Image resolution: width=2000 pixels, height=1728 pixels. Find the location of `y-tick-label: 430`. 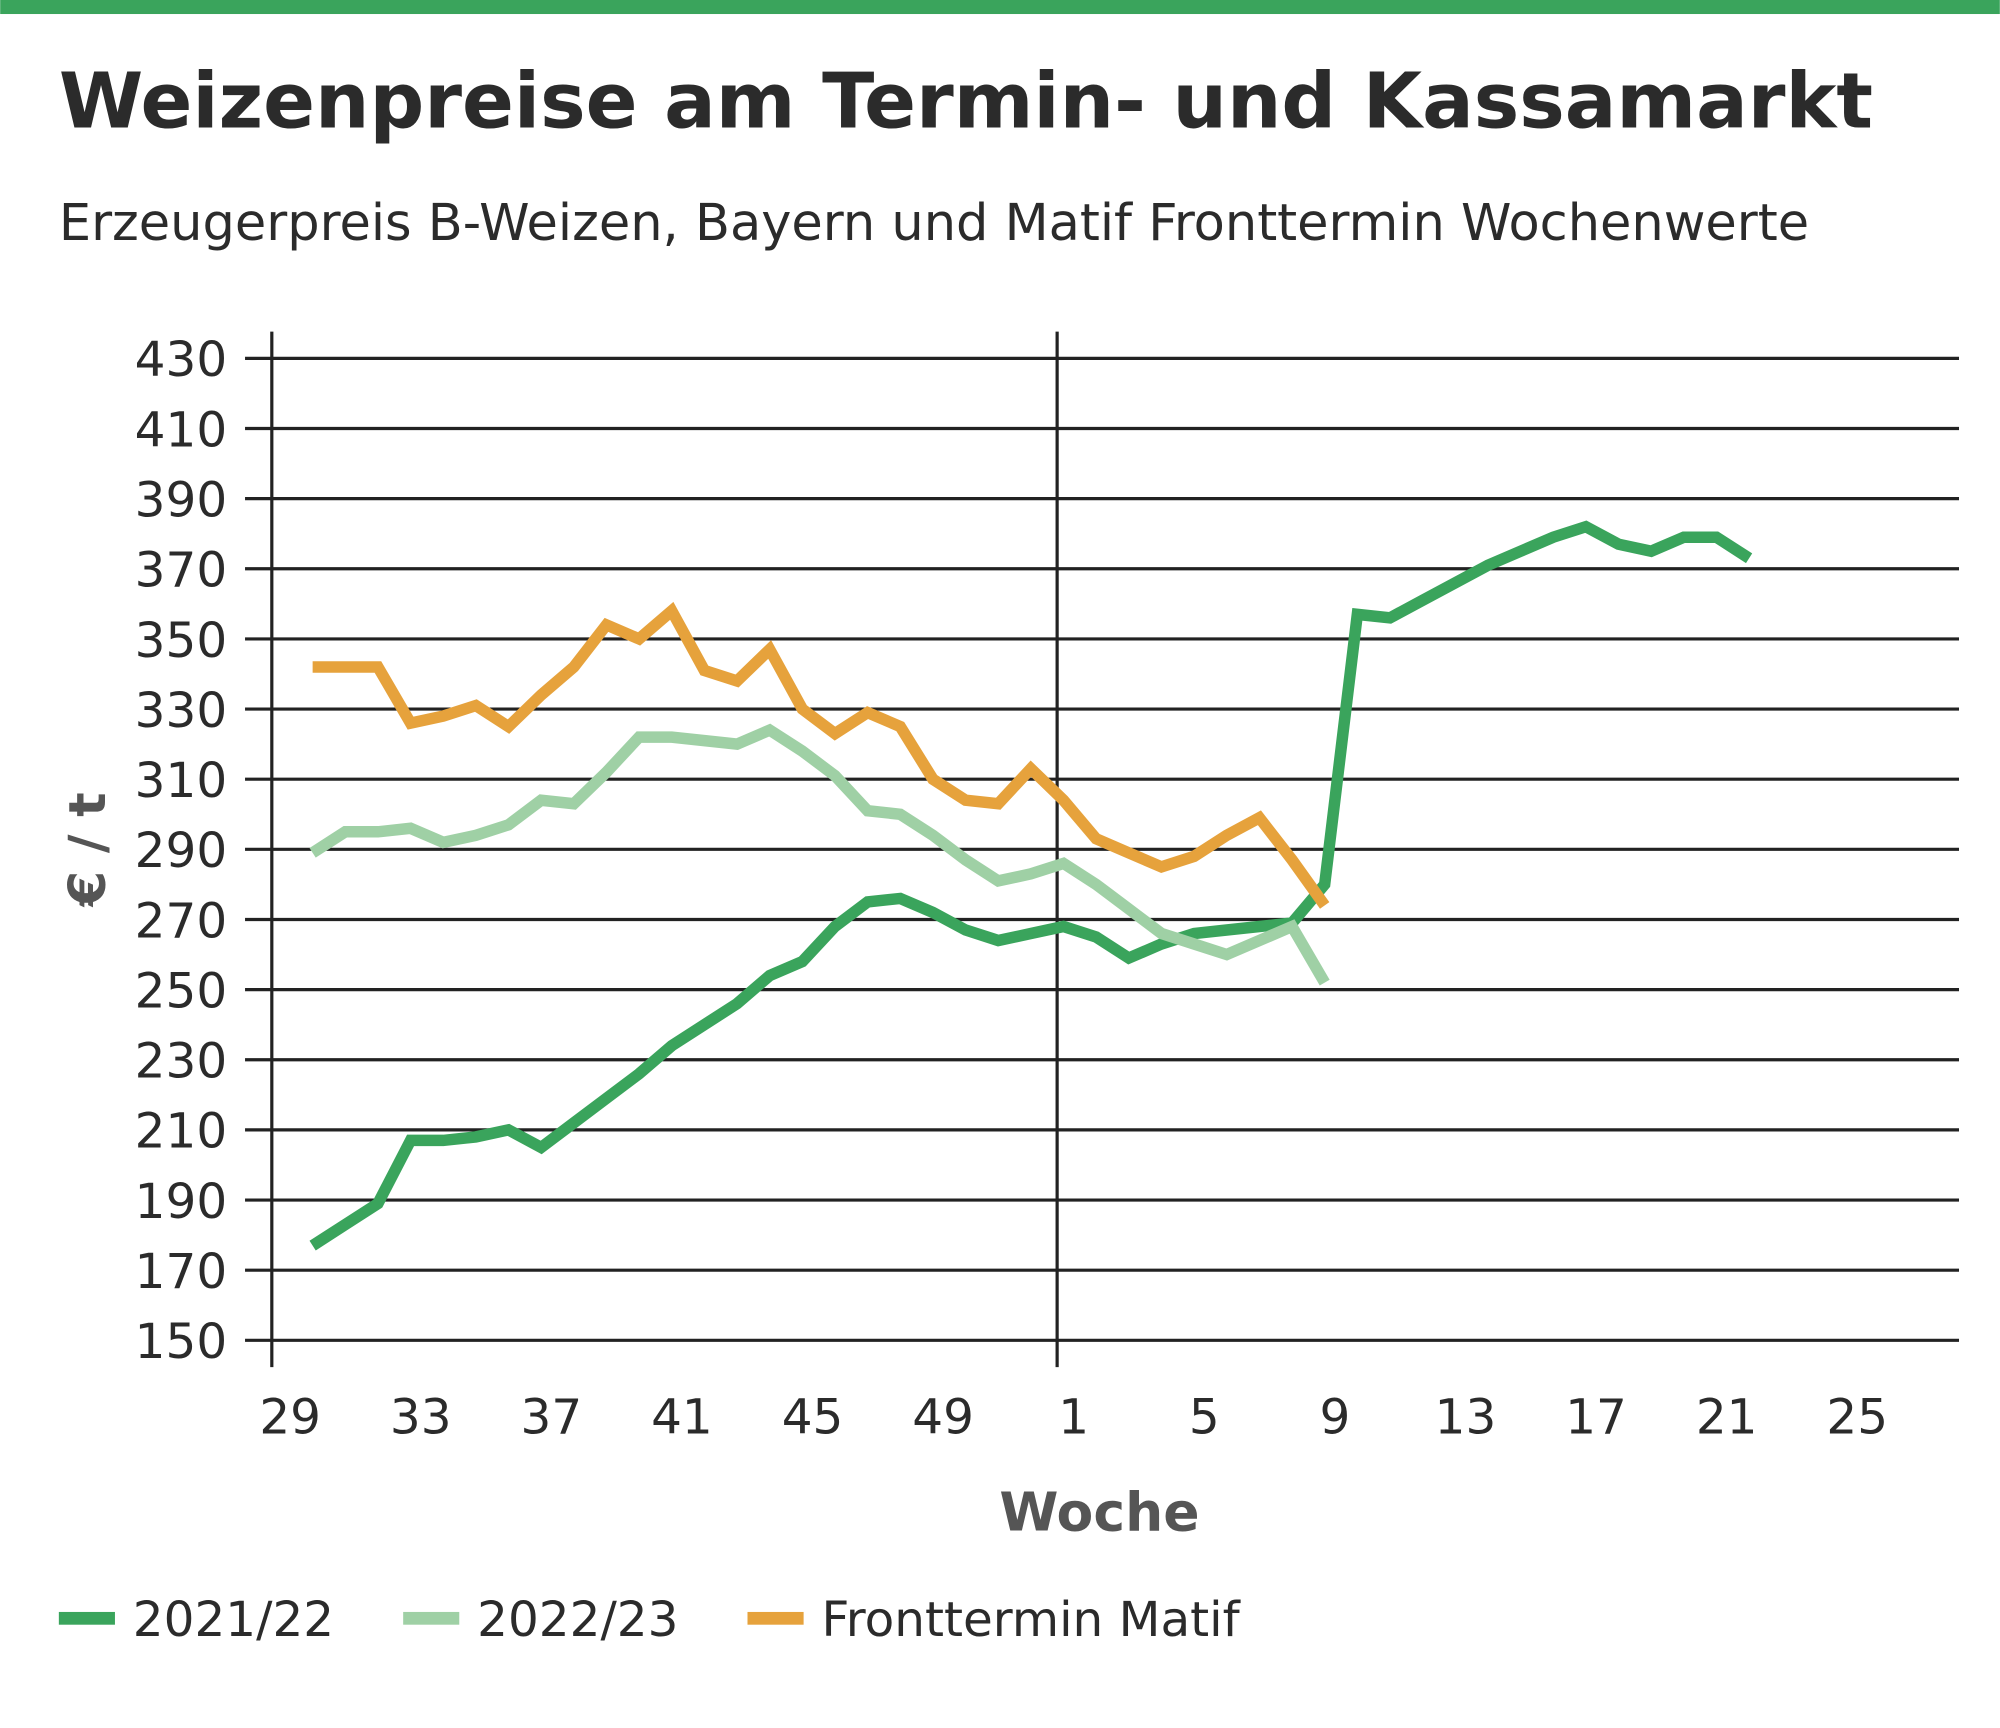

y-tick-label: 430 is located at coordinates (181, 360).